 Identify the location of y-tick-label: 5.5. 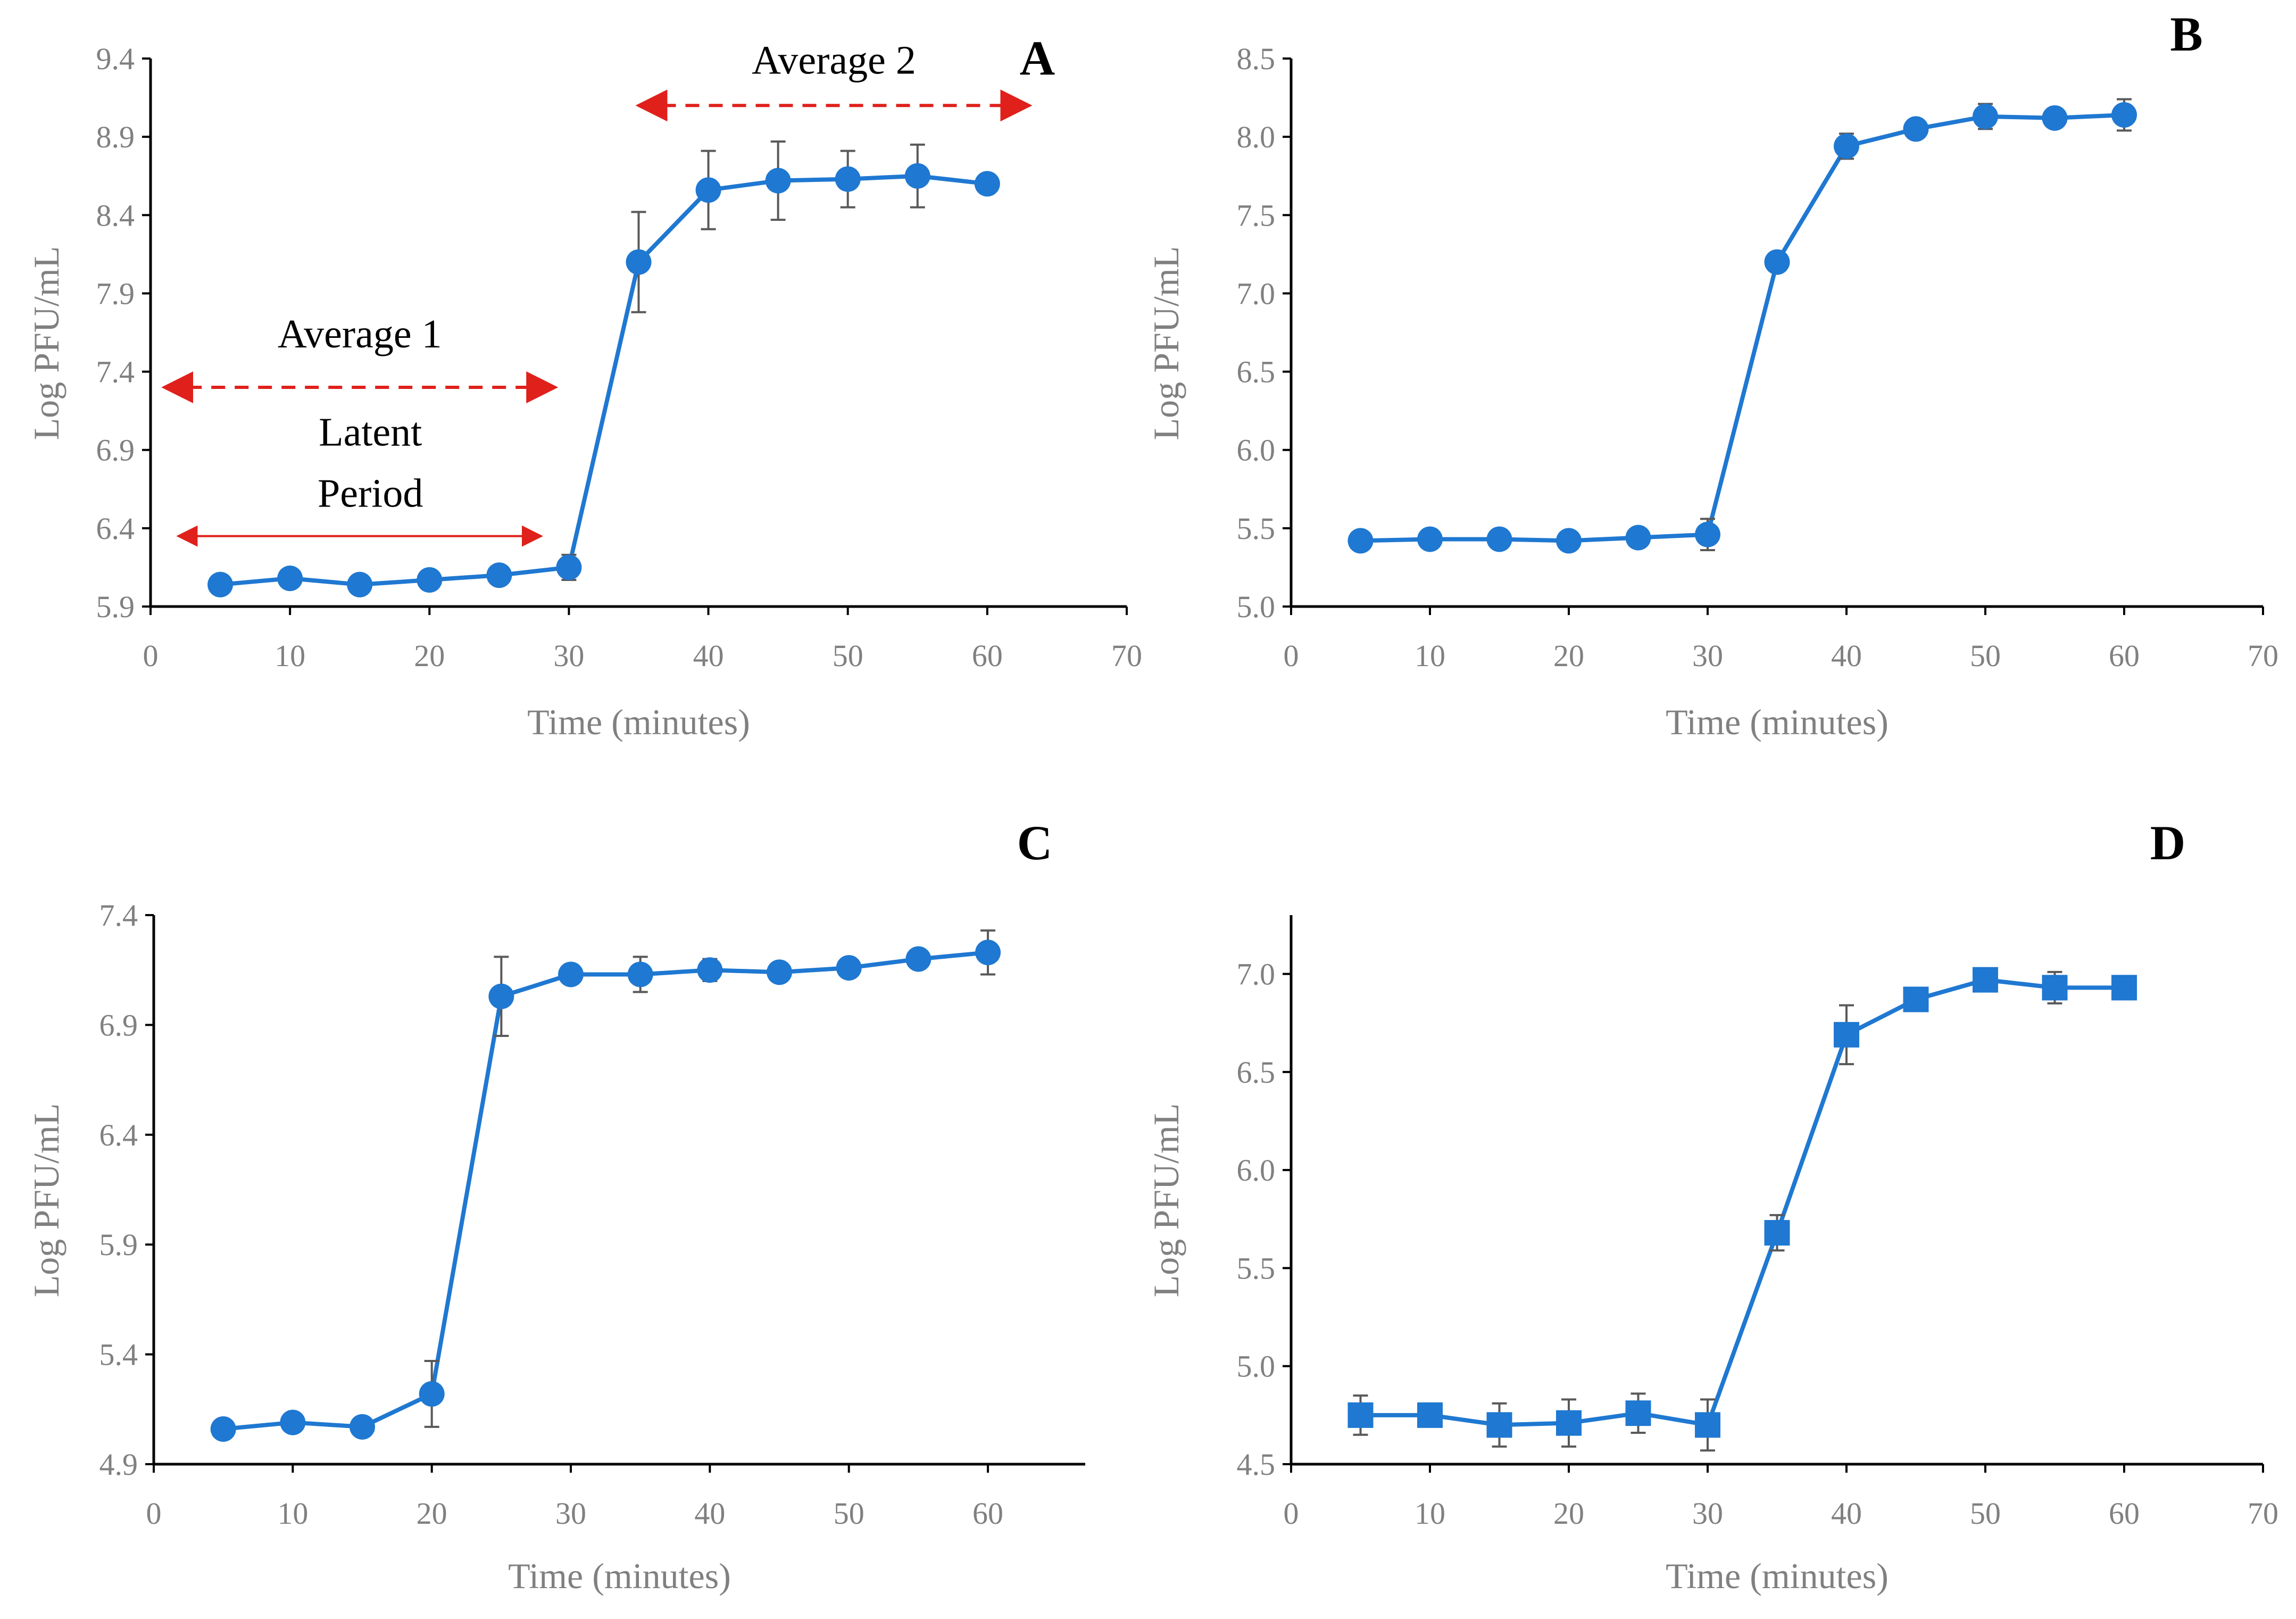
(1256, 528).